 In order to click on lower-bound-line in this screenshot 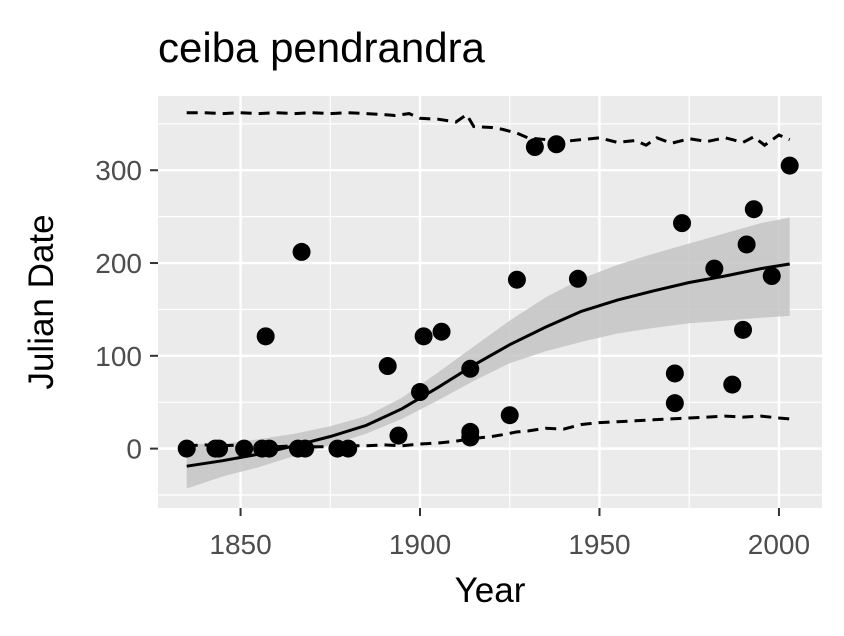, I will do `click(488, 431)`.